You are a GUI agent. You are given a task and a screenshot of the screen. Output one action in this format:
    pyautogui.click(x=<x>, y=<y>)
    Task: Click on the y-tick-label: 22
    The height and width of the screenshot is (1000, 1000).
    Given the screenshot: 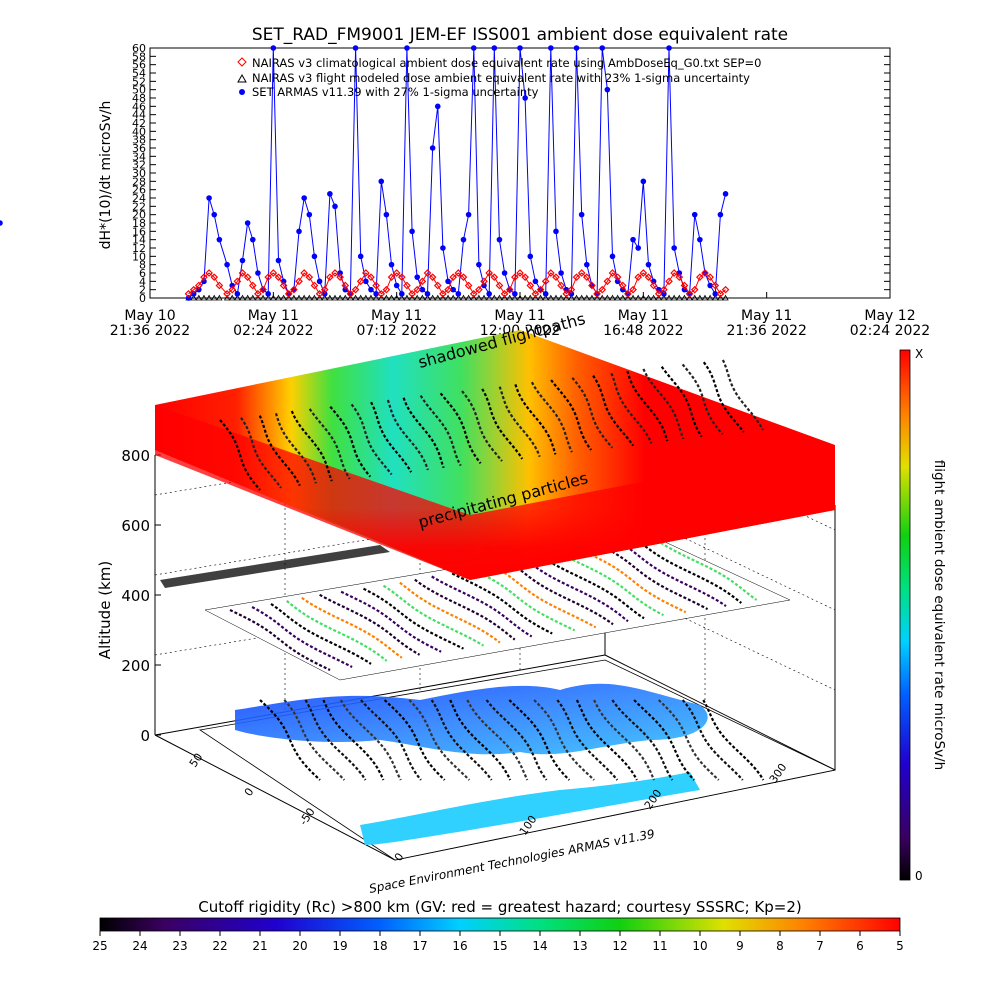 What is the action you would take?
    pyautogui.click(x=139, y=206)
    